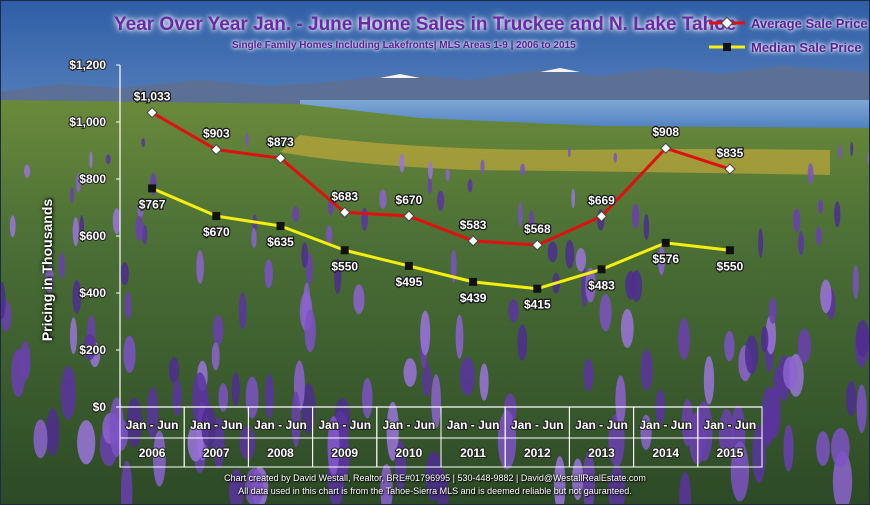 The width and height of the screenshot is (870, 505). What do you see at coordinates (87, 122) in the screenshot?
I see `y-tick-label: $1,000` at bounding box center [87, 122].